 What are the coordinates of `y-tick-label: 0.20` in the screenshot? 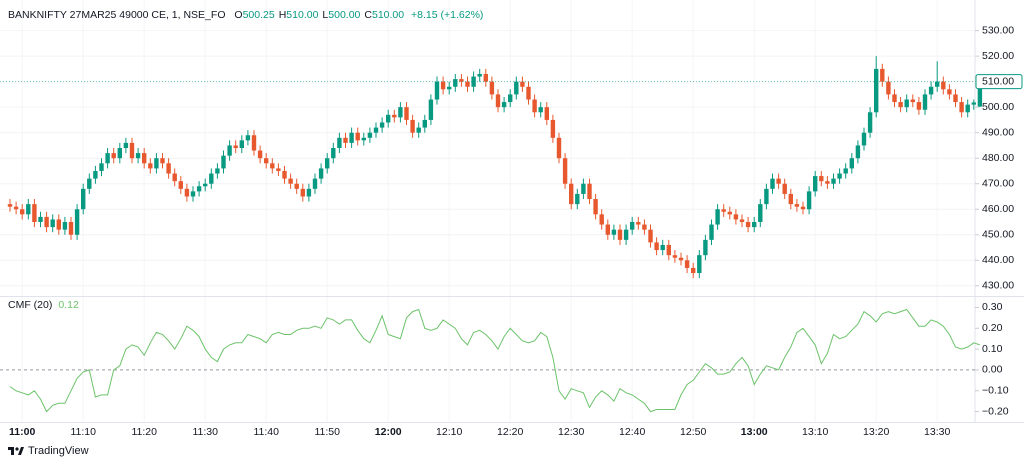 It's located at (992, 328).